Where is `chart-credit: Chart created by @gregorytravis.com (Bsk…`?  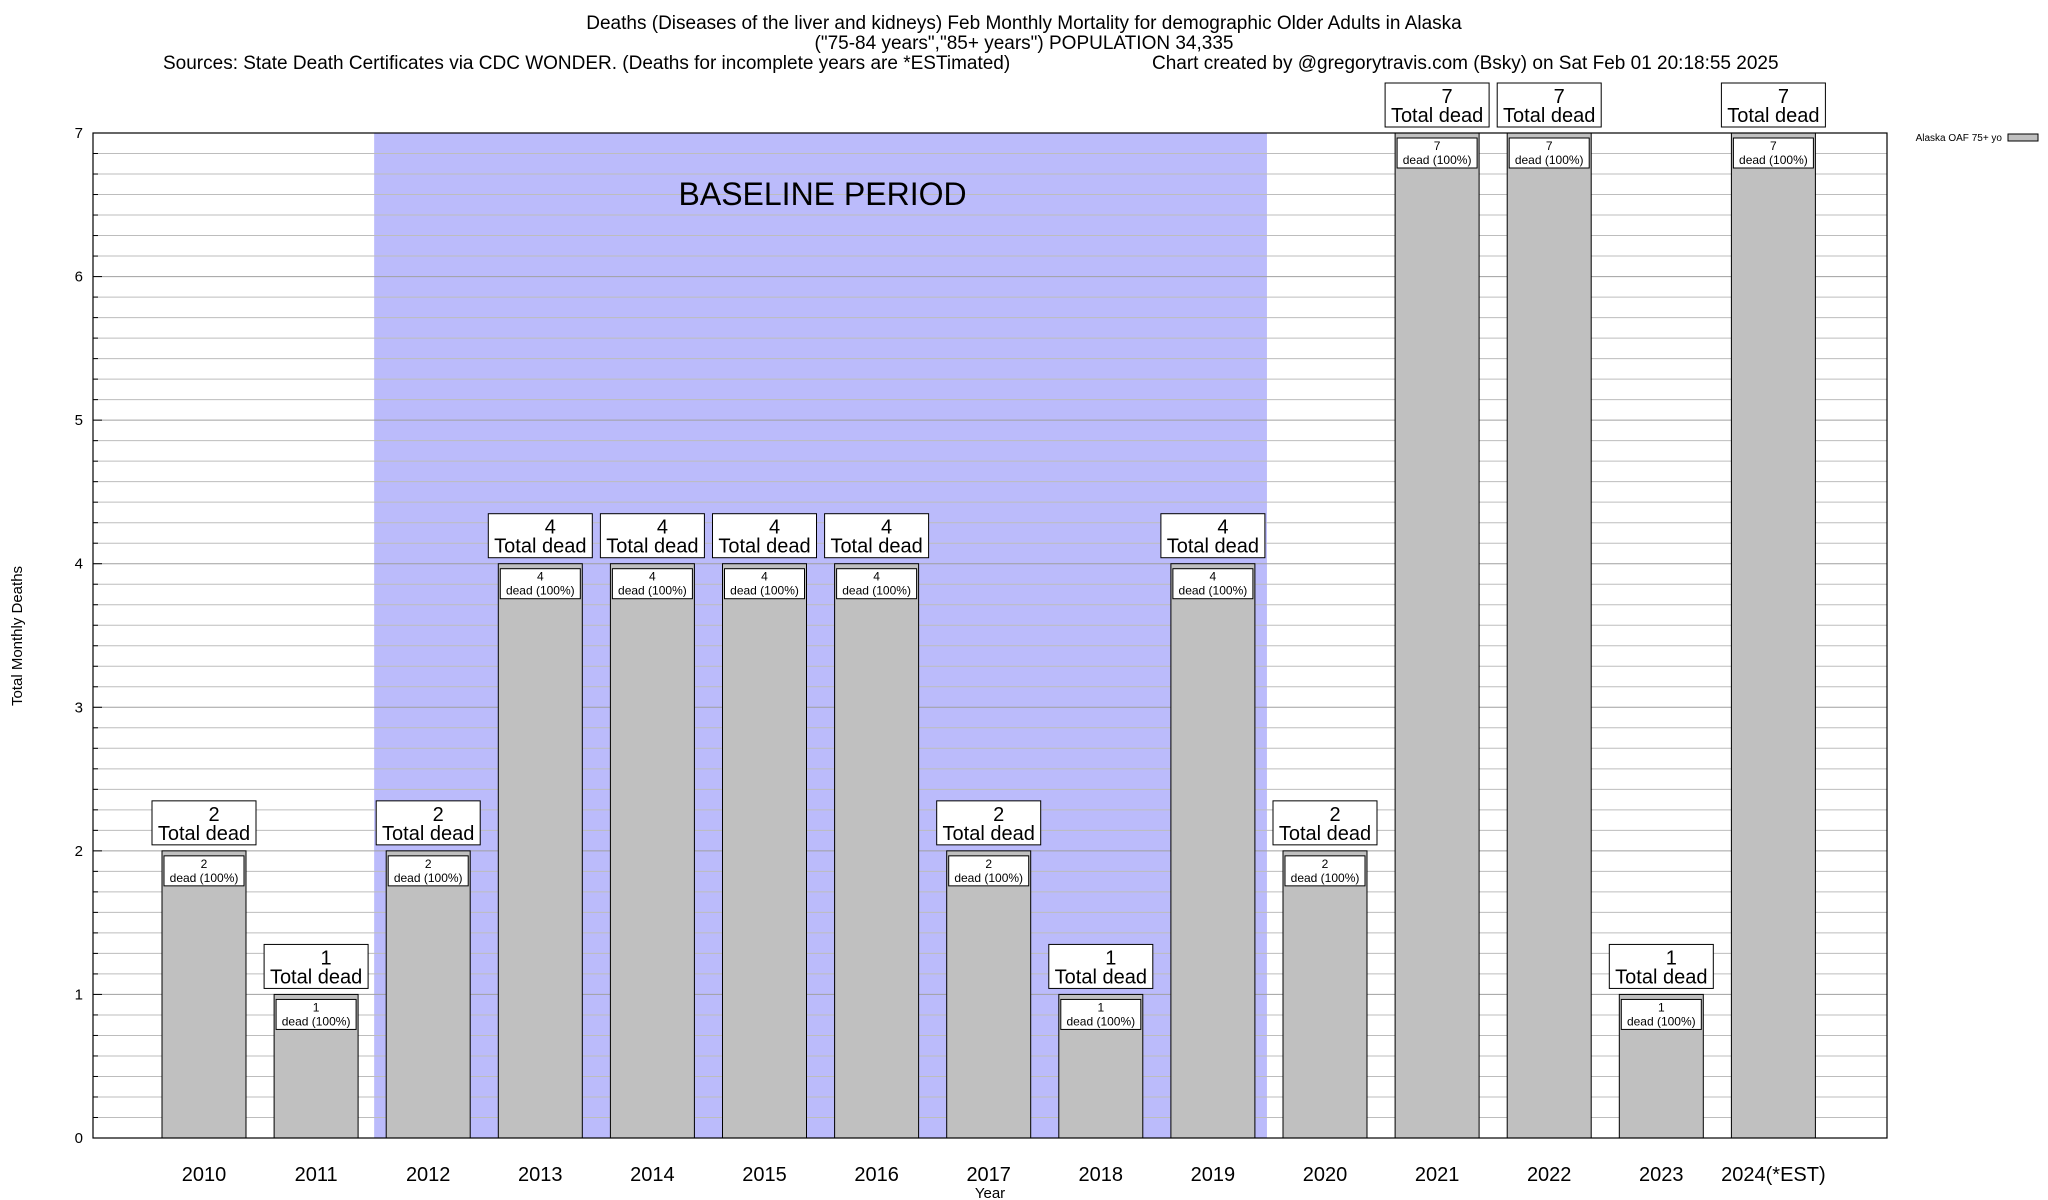
chart-credit: Chart created by @gregorytravis.com (Bsk… is located at coordinates (1465, 63).